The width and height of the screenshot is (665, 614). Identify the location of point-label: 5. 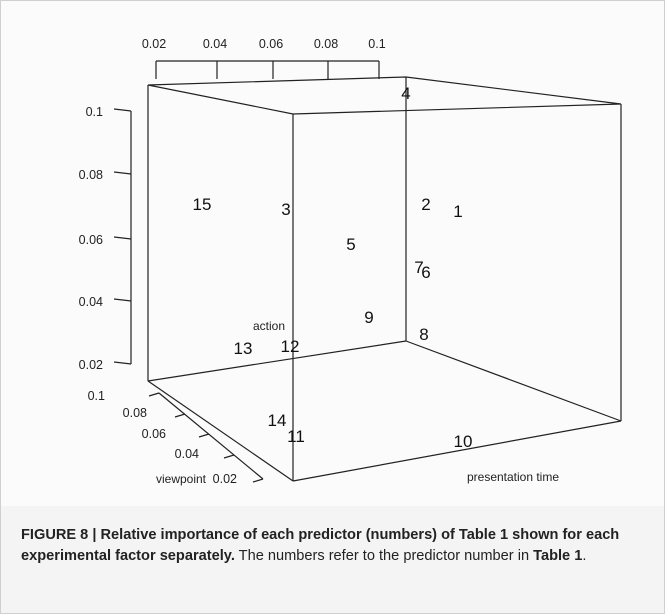
(350, 244).